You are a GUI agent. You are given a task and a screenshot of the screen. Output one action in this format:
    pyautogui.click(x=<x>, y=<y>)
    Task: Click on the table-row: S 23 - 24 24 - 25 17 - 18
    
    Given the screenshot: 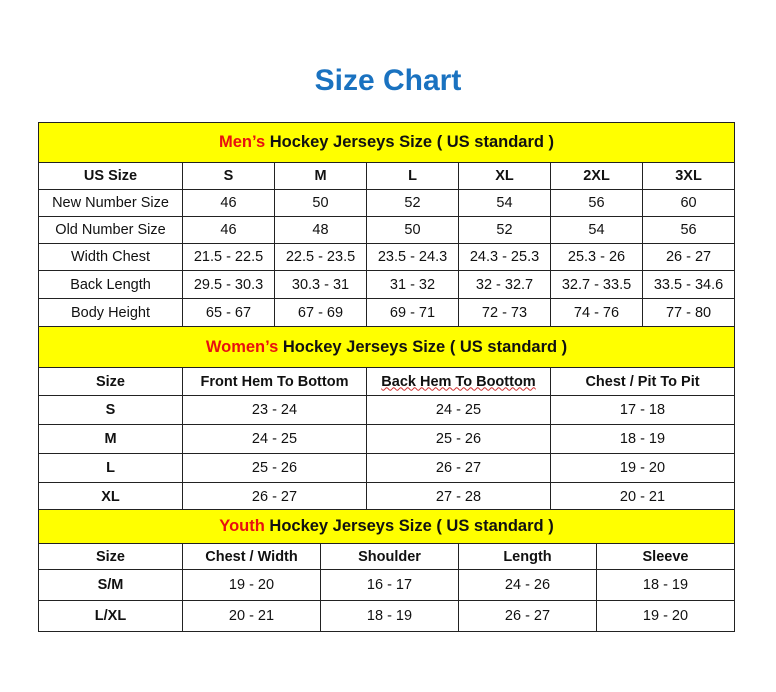 What is the action you would take?
    pyautogui.click(x=387, y=410)
    